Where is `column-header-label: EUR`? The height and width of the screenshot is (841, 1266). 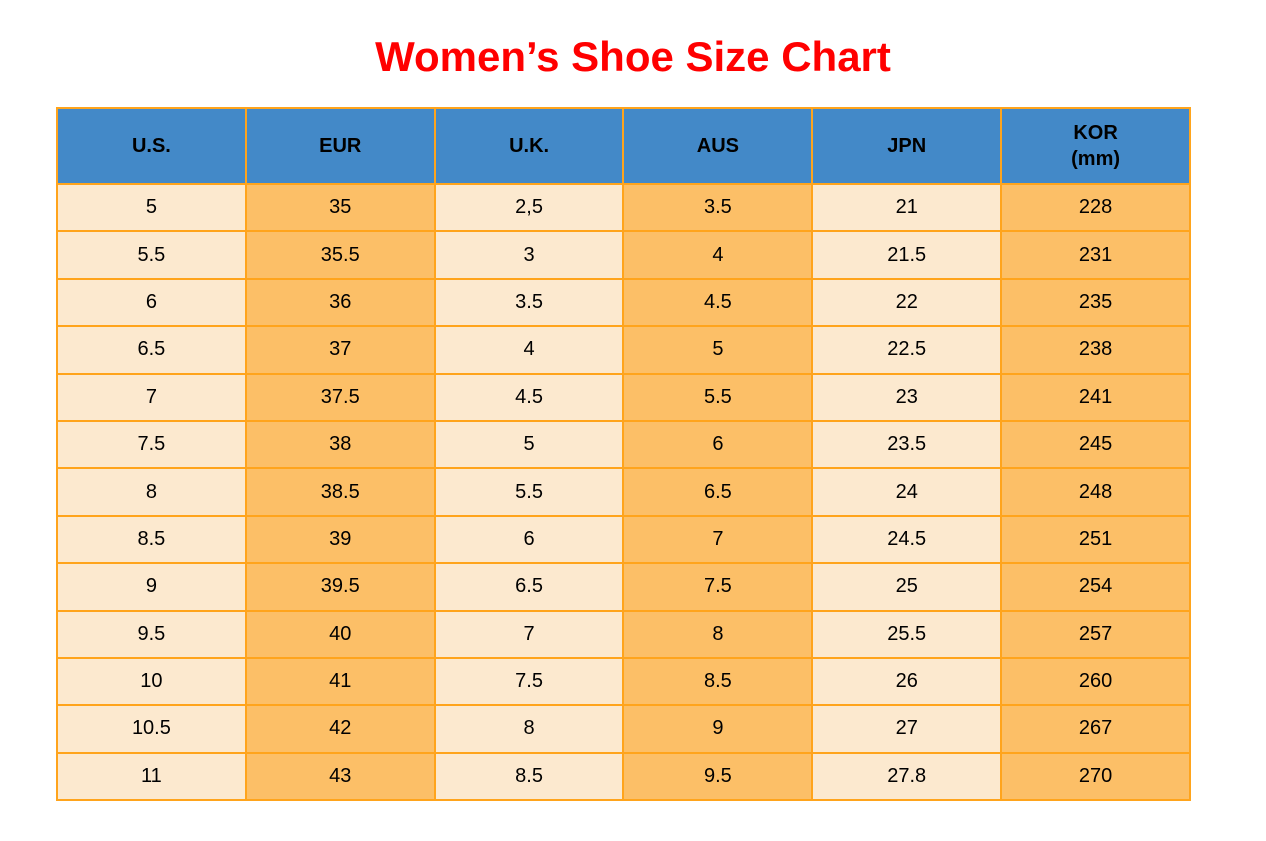 column-header-label: EUR is located at coordinates (340, 146).